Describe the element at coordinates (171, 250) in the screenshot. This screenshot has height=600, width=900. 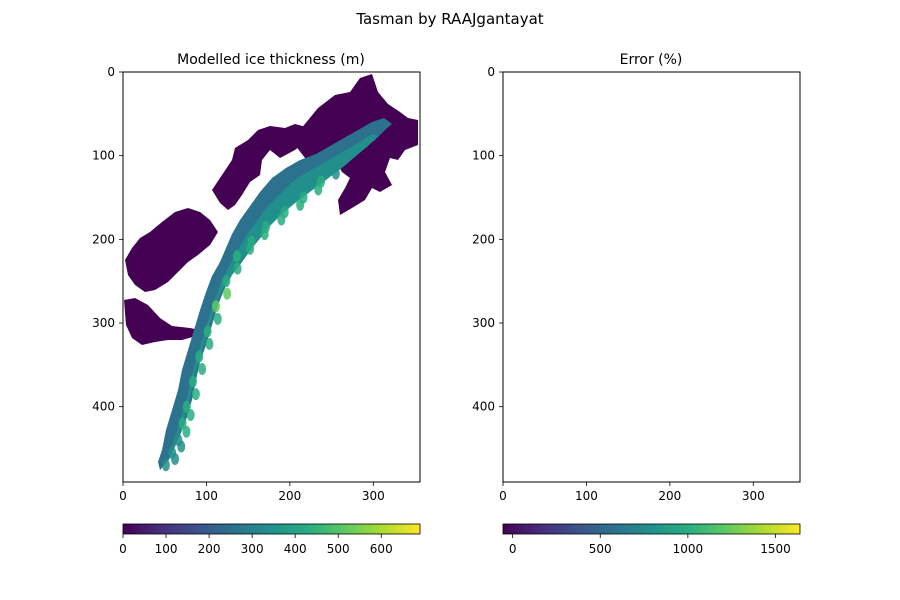
I see `glacier-catchment-west` at that location.